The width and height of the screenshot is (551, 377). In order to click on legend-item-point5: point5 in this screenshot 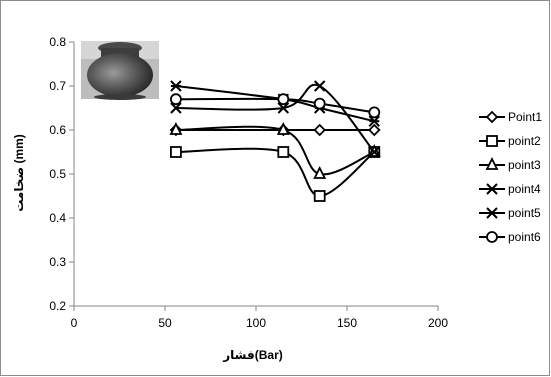, I will do `click(510, 213)`.